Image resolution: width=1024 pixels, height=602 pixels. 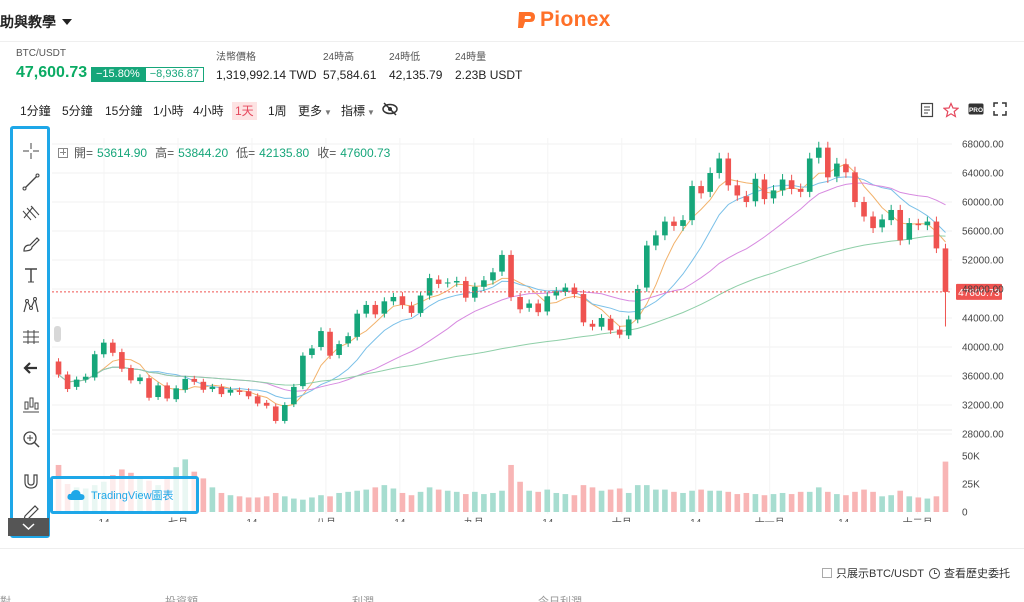 I want to click on only-btc-toggle: 只展示BTC/USDT, so click(x=873, y=573).